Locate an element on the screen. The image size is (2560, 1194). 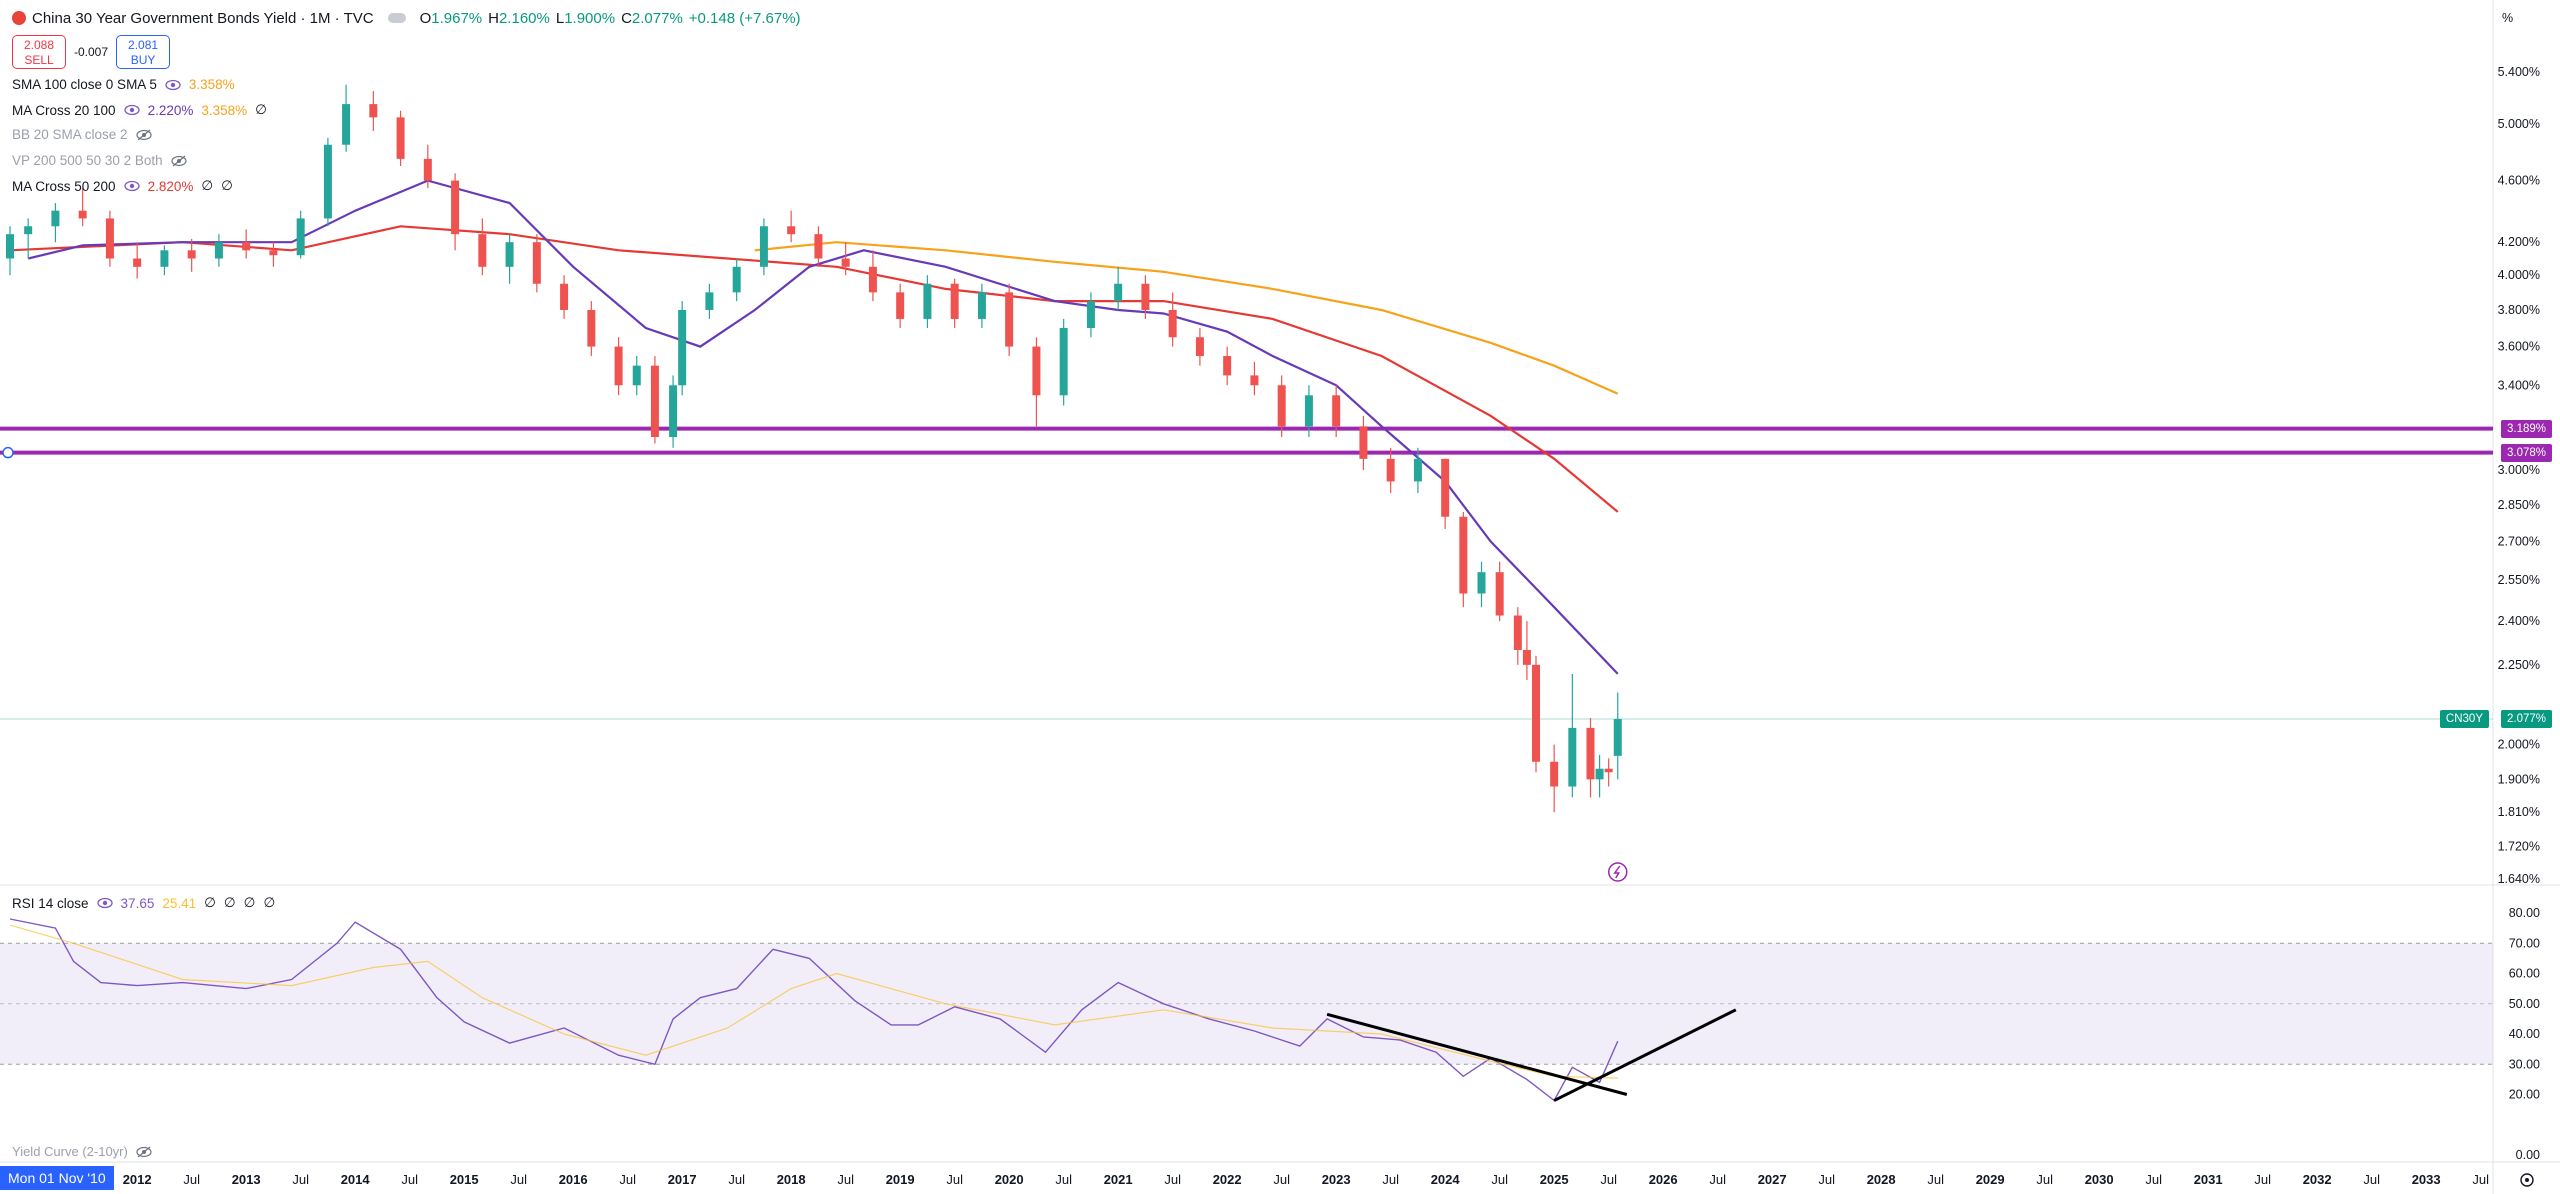
indicator-legend: VP 200 500 50 30 2 Both is located at coordinates (103, 160).